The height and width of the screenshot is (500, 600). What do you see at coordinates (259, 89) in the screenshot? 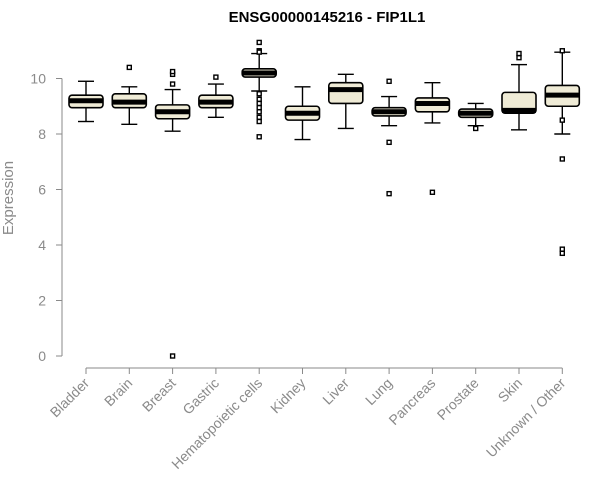
I see `box-hematopoietic-cells` at bounding box center [259, 89].